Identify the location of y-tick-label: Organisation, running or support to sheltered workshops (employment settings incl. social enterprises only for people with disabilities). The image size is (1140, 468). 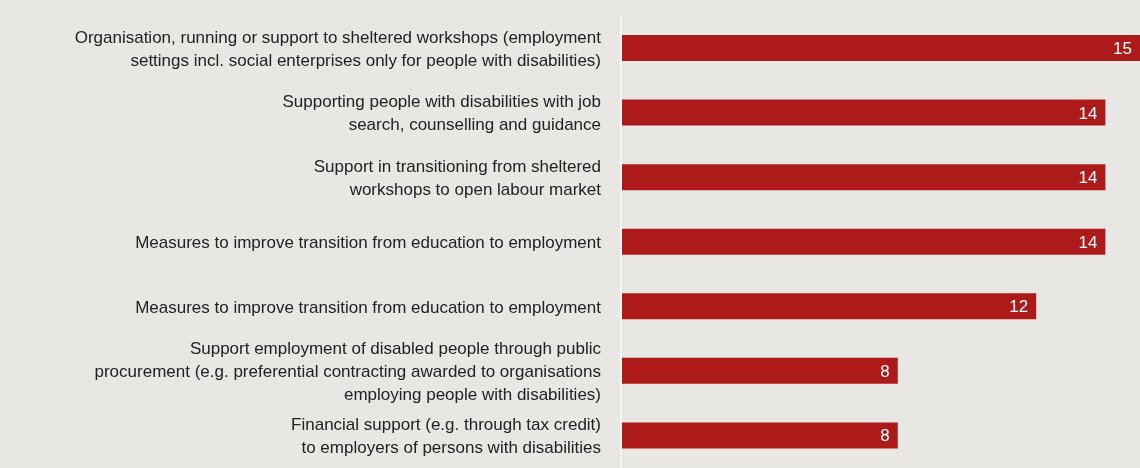
(338, 48).